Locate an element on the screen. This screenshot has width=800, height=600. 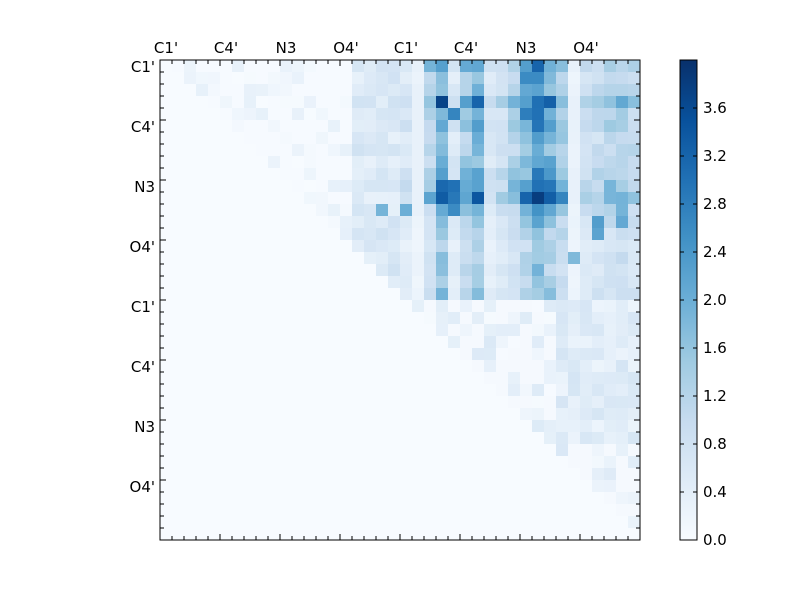
colorbar-tick-label: 3.6 is located at coordinates (715, 108).